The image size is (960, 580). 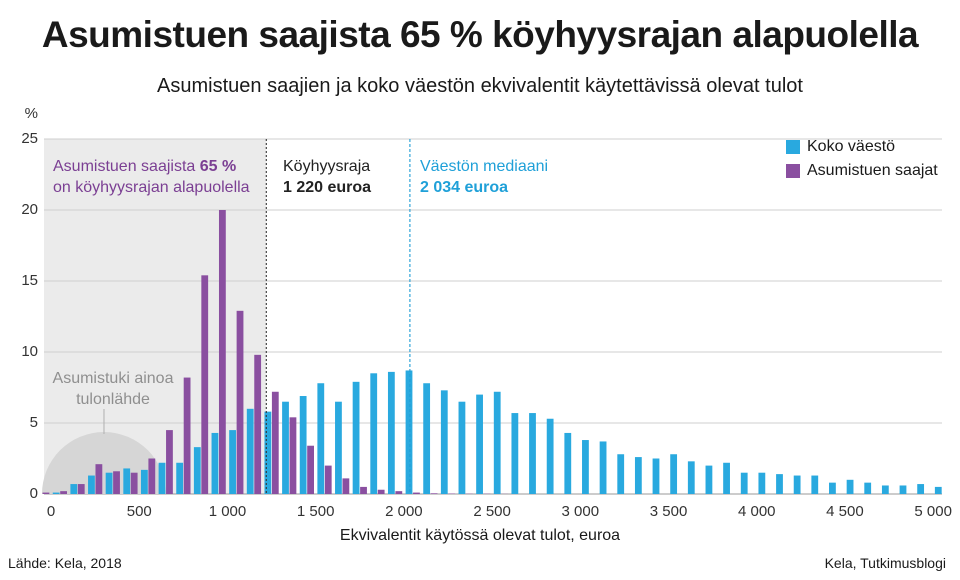 I want to click on median-annotation: Väestön mediaani 2 034 euroa, so click(x=484, y=177).